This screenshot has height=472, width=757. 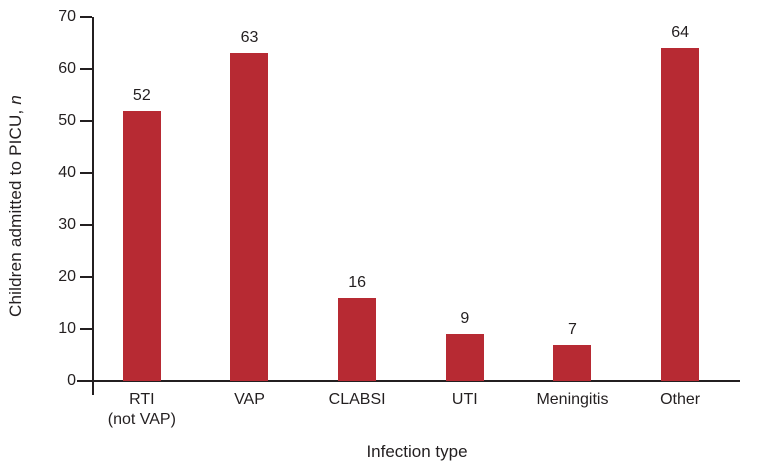 I want to click on x-axis-line, so click(x=408, y=381).